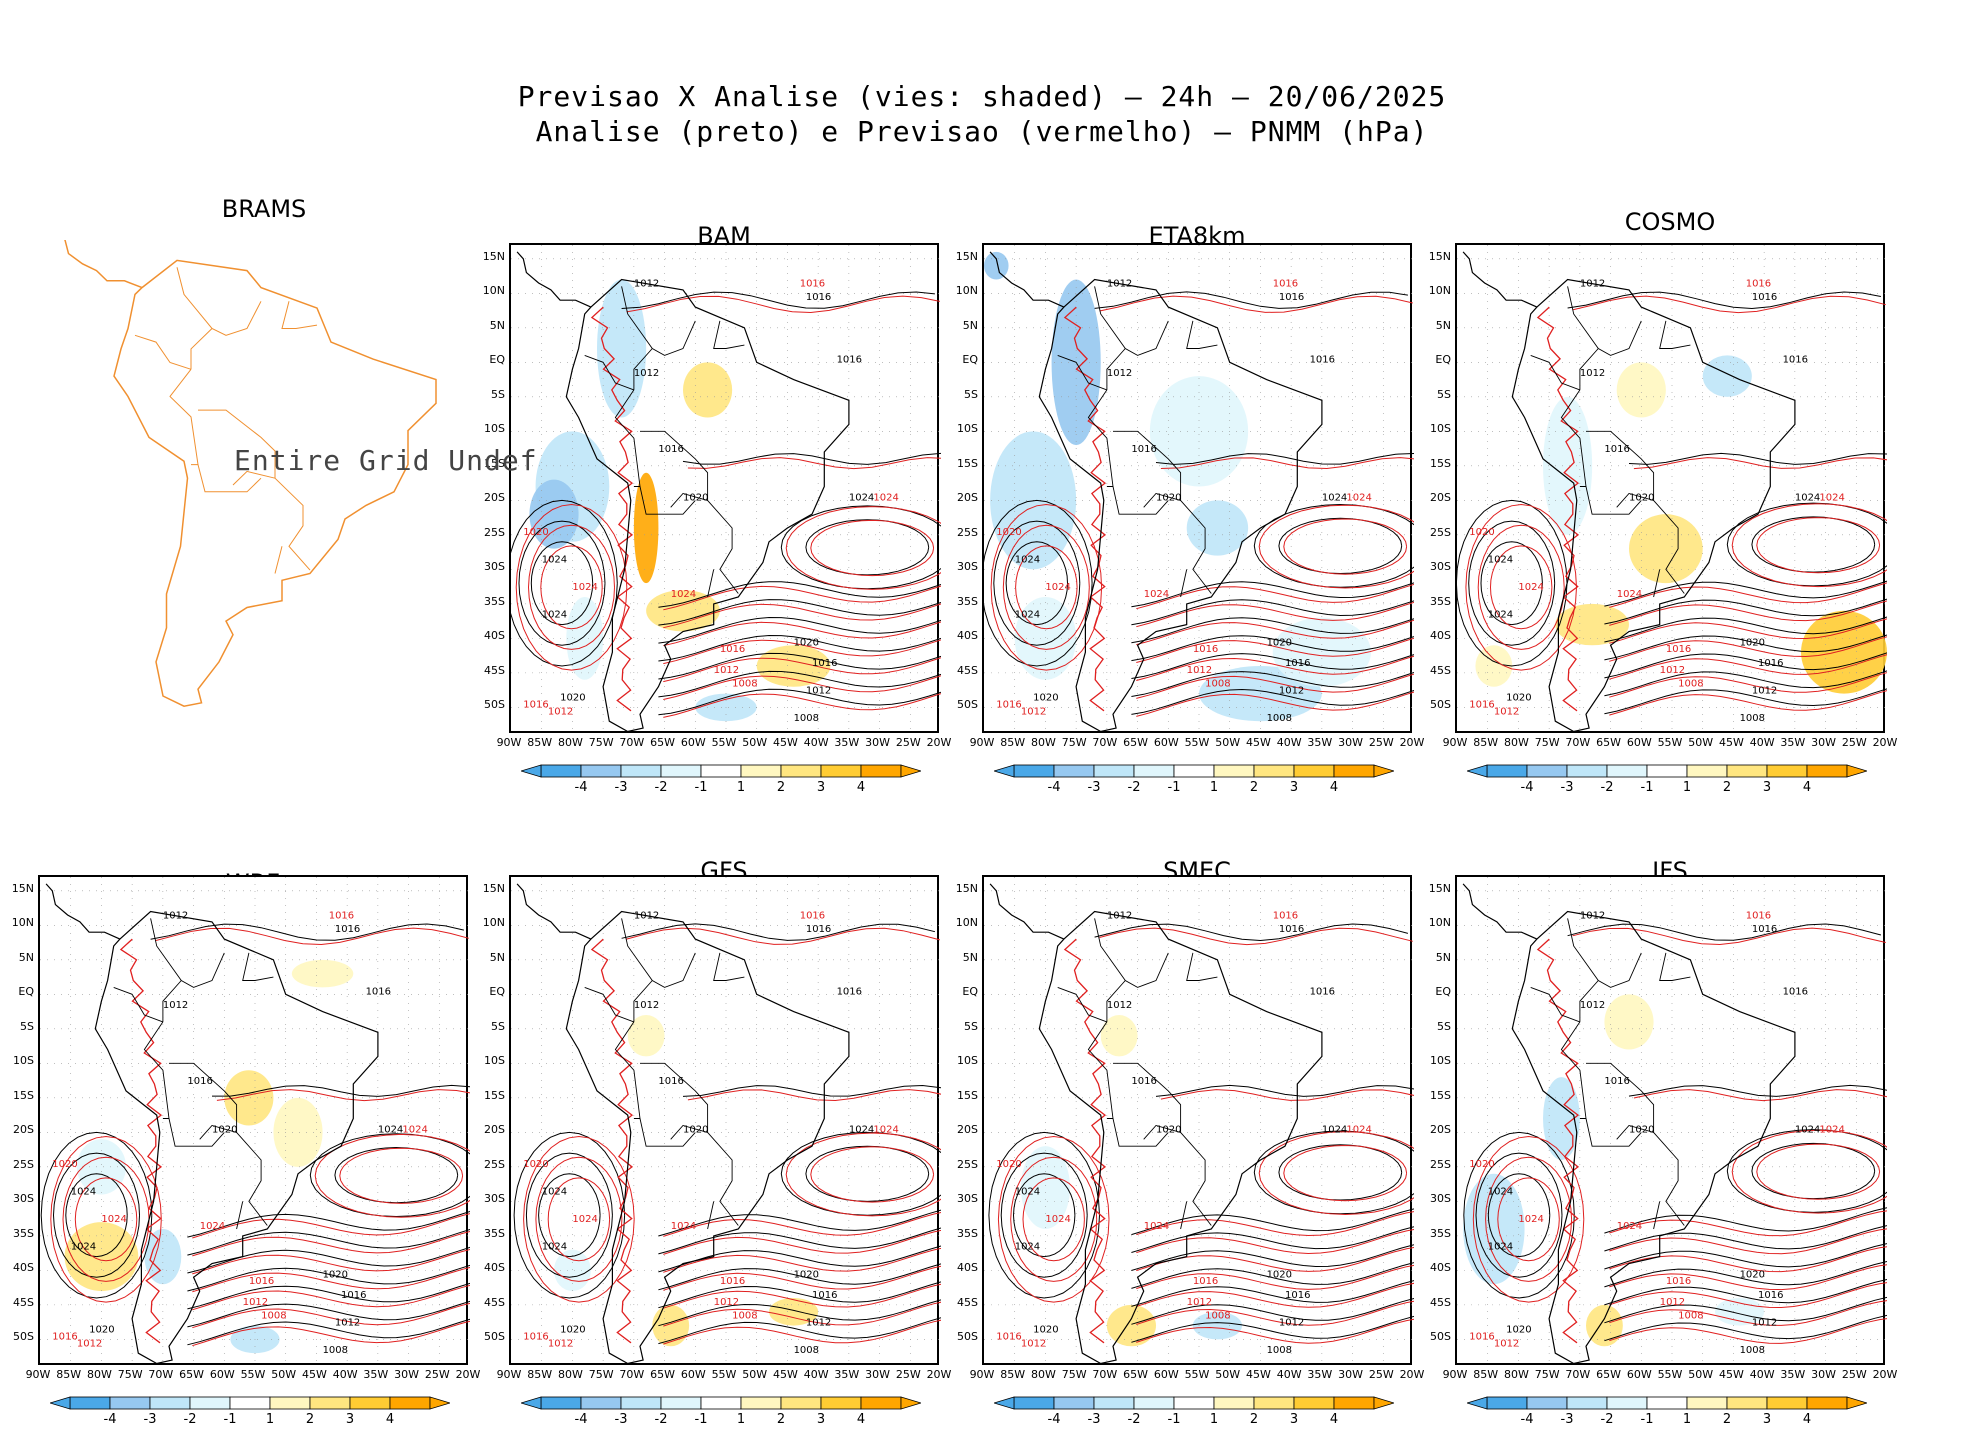 The image size is (1964, 1436). What do you see at coordinates (911, 771) in the screenshot?
I see `colorbar-arrow-right` at bounding box center [911, 771].